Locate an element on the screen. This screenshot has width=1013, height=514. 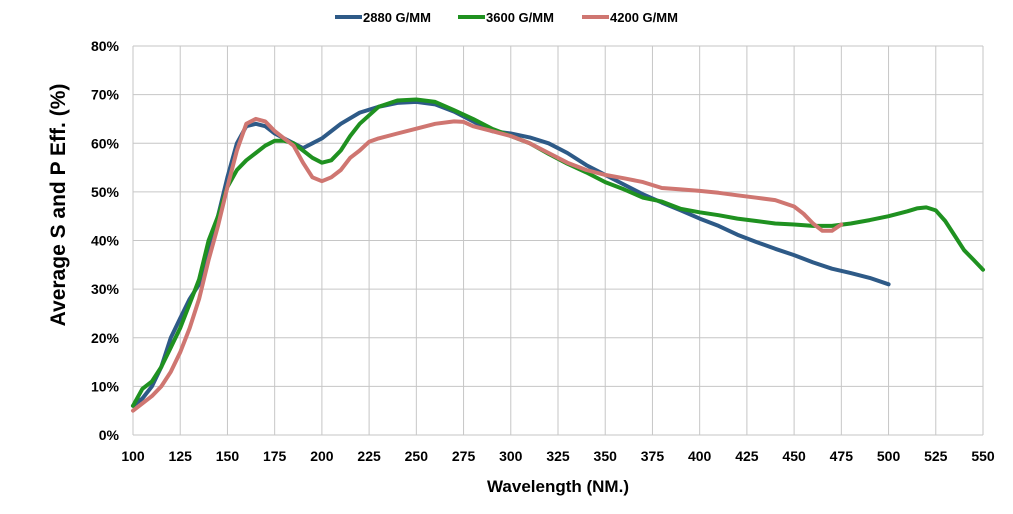
legend: 2880 G/MM 3600 G/MM 4200 G/MM is located at coordinates (506, 17).